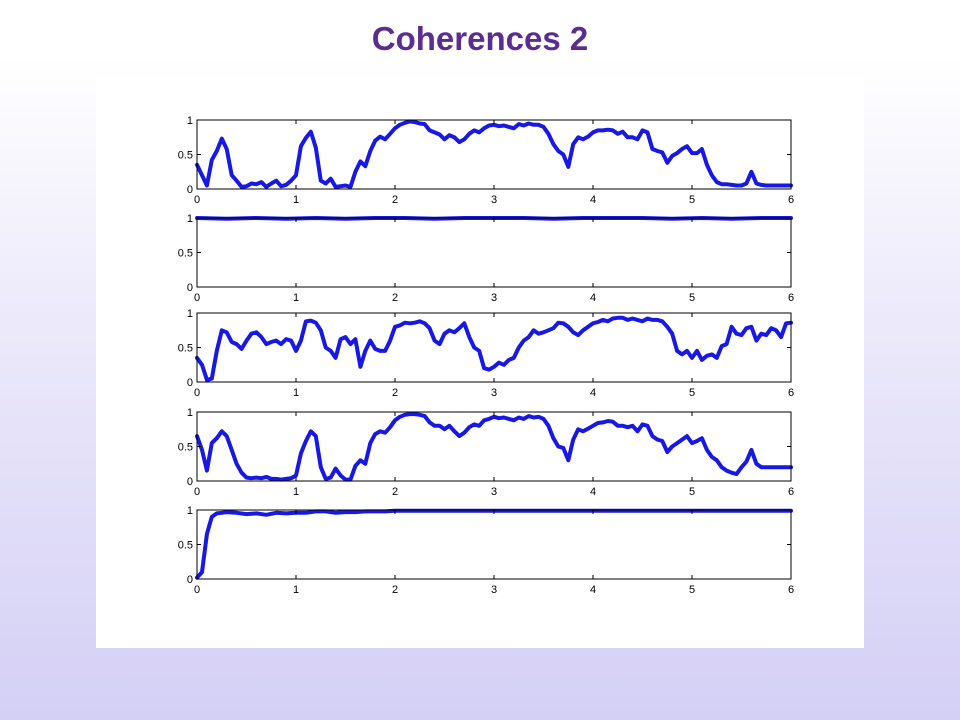 This screenshot has width=960, height=720. What do you see at coordinates (480, 38) in the screenshot?
I see `slide-title: Coherences 2` at bounding box center [480, 38].